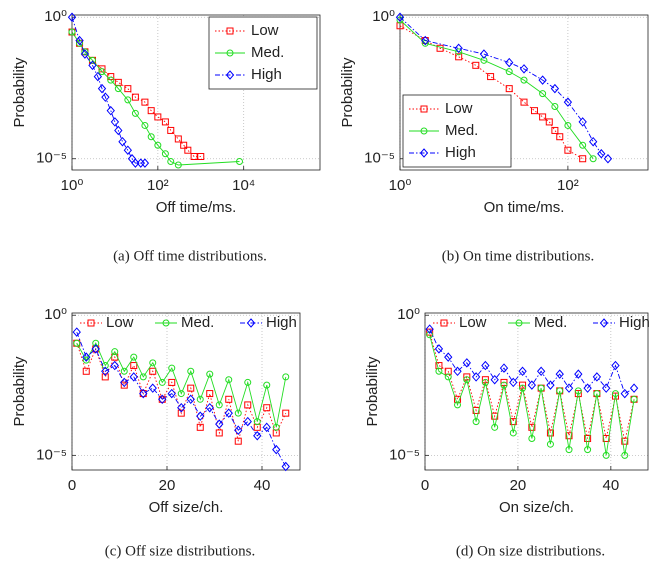  What do you see at coordinates (72, 485) in the screenshot?
I see `x-tick-label: 0` at bounding box center [72, 485].